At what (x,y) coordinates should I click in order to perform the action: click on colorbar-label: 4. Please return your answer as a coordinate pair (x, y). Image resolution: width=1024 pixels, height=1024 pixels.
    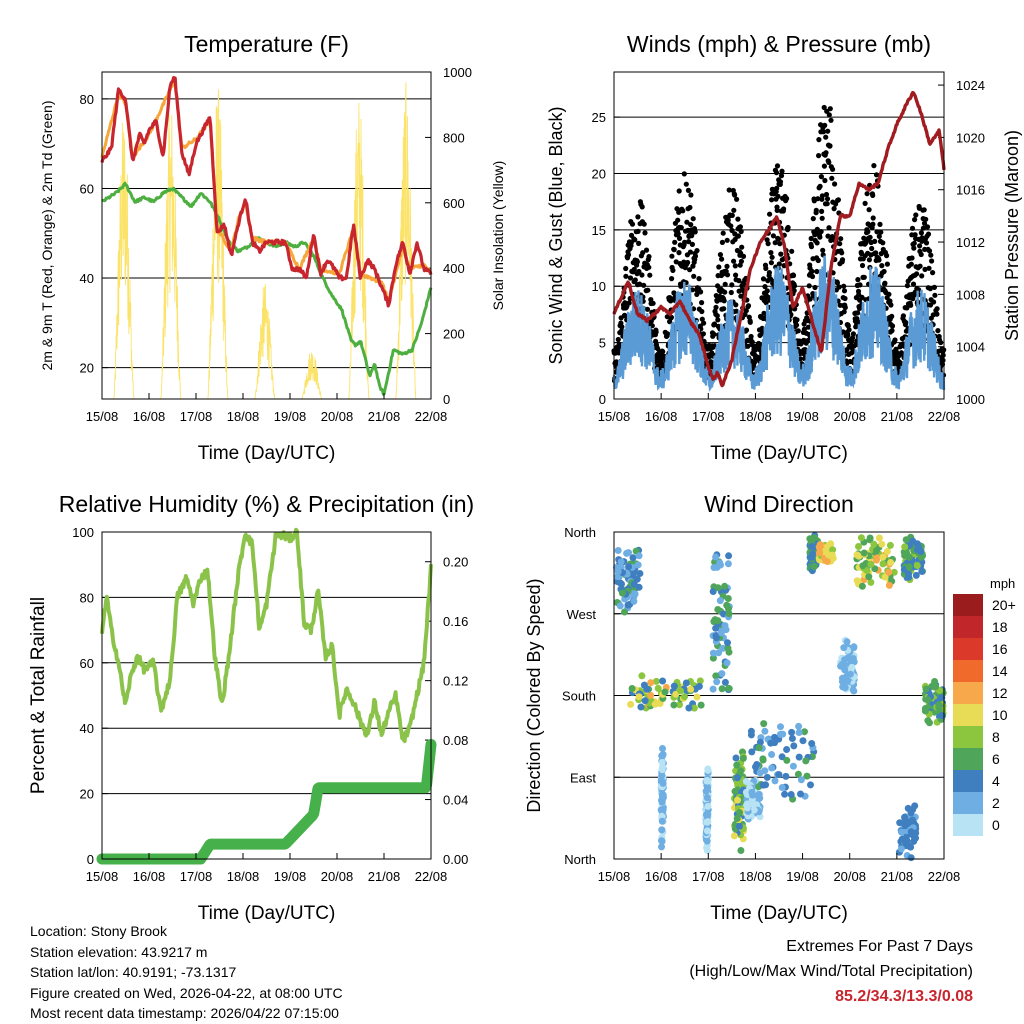
    Looking at the image, I should click on (996, 781).